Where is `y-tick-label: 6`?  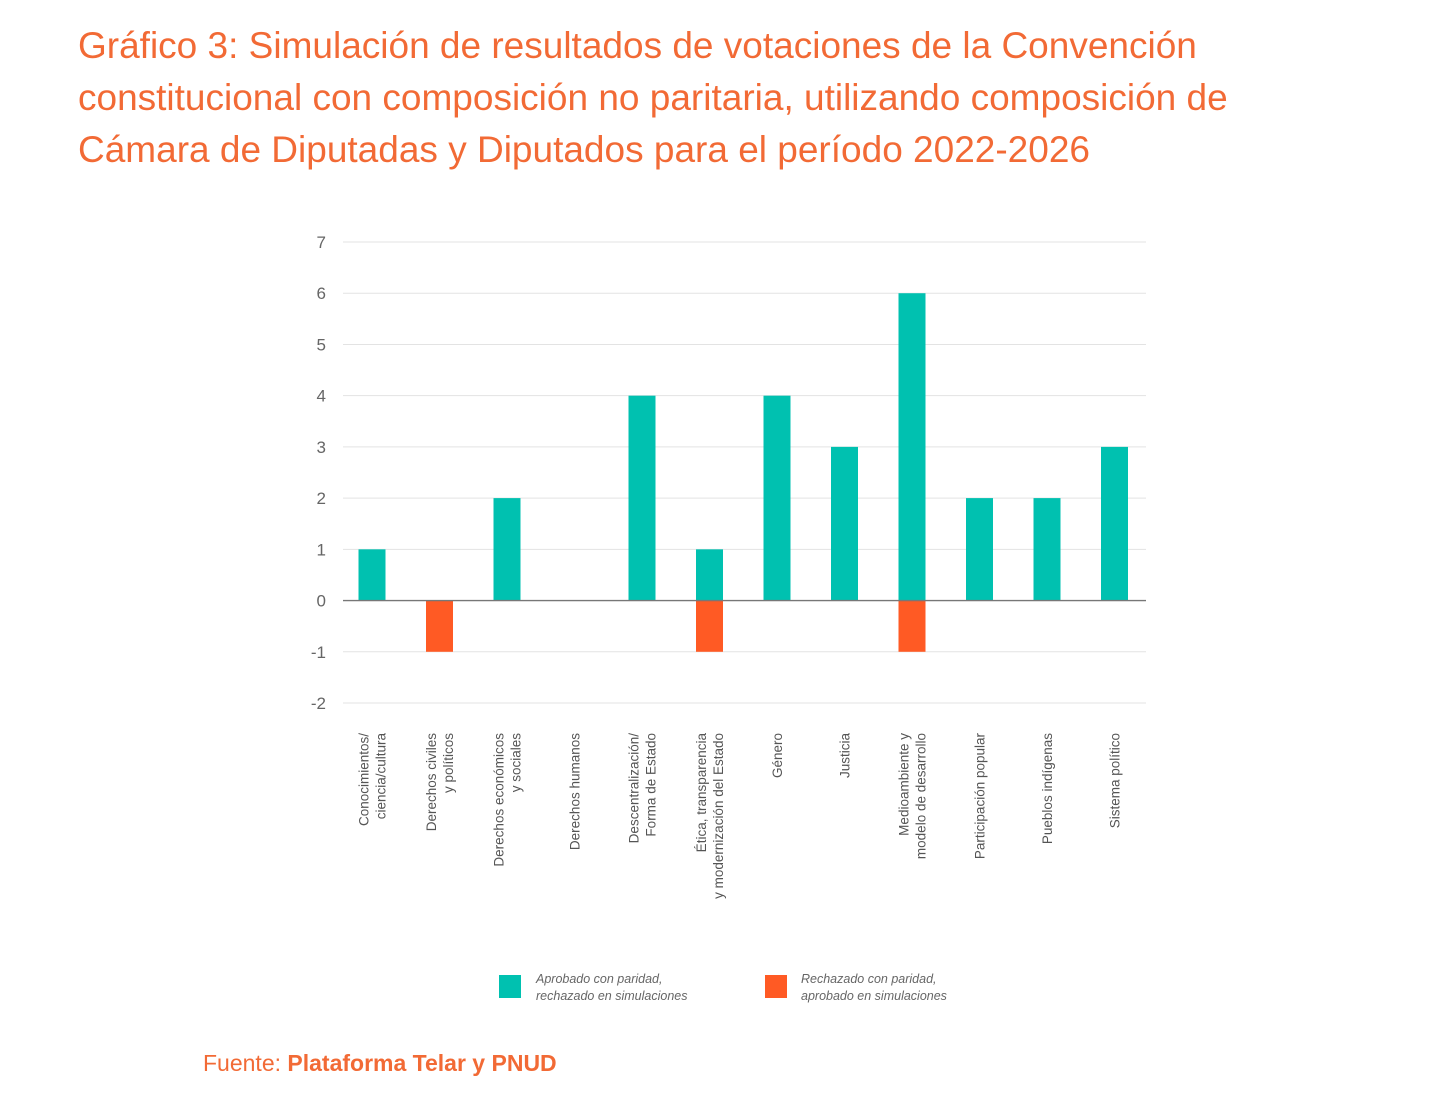
y-tick-label: 6 is located at coordinates (321, 293).